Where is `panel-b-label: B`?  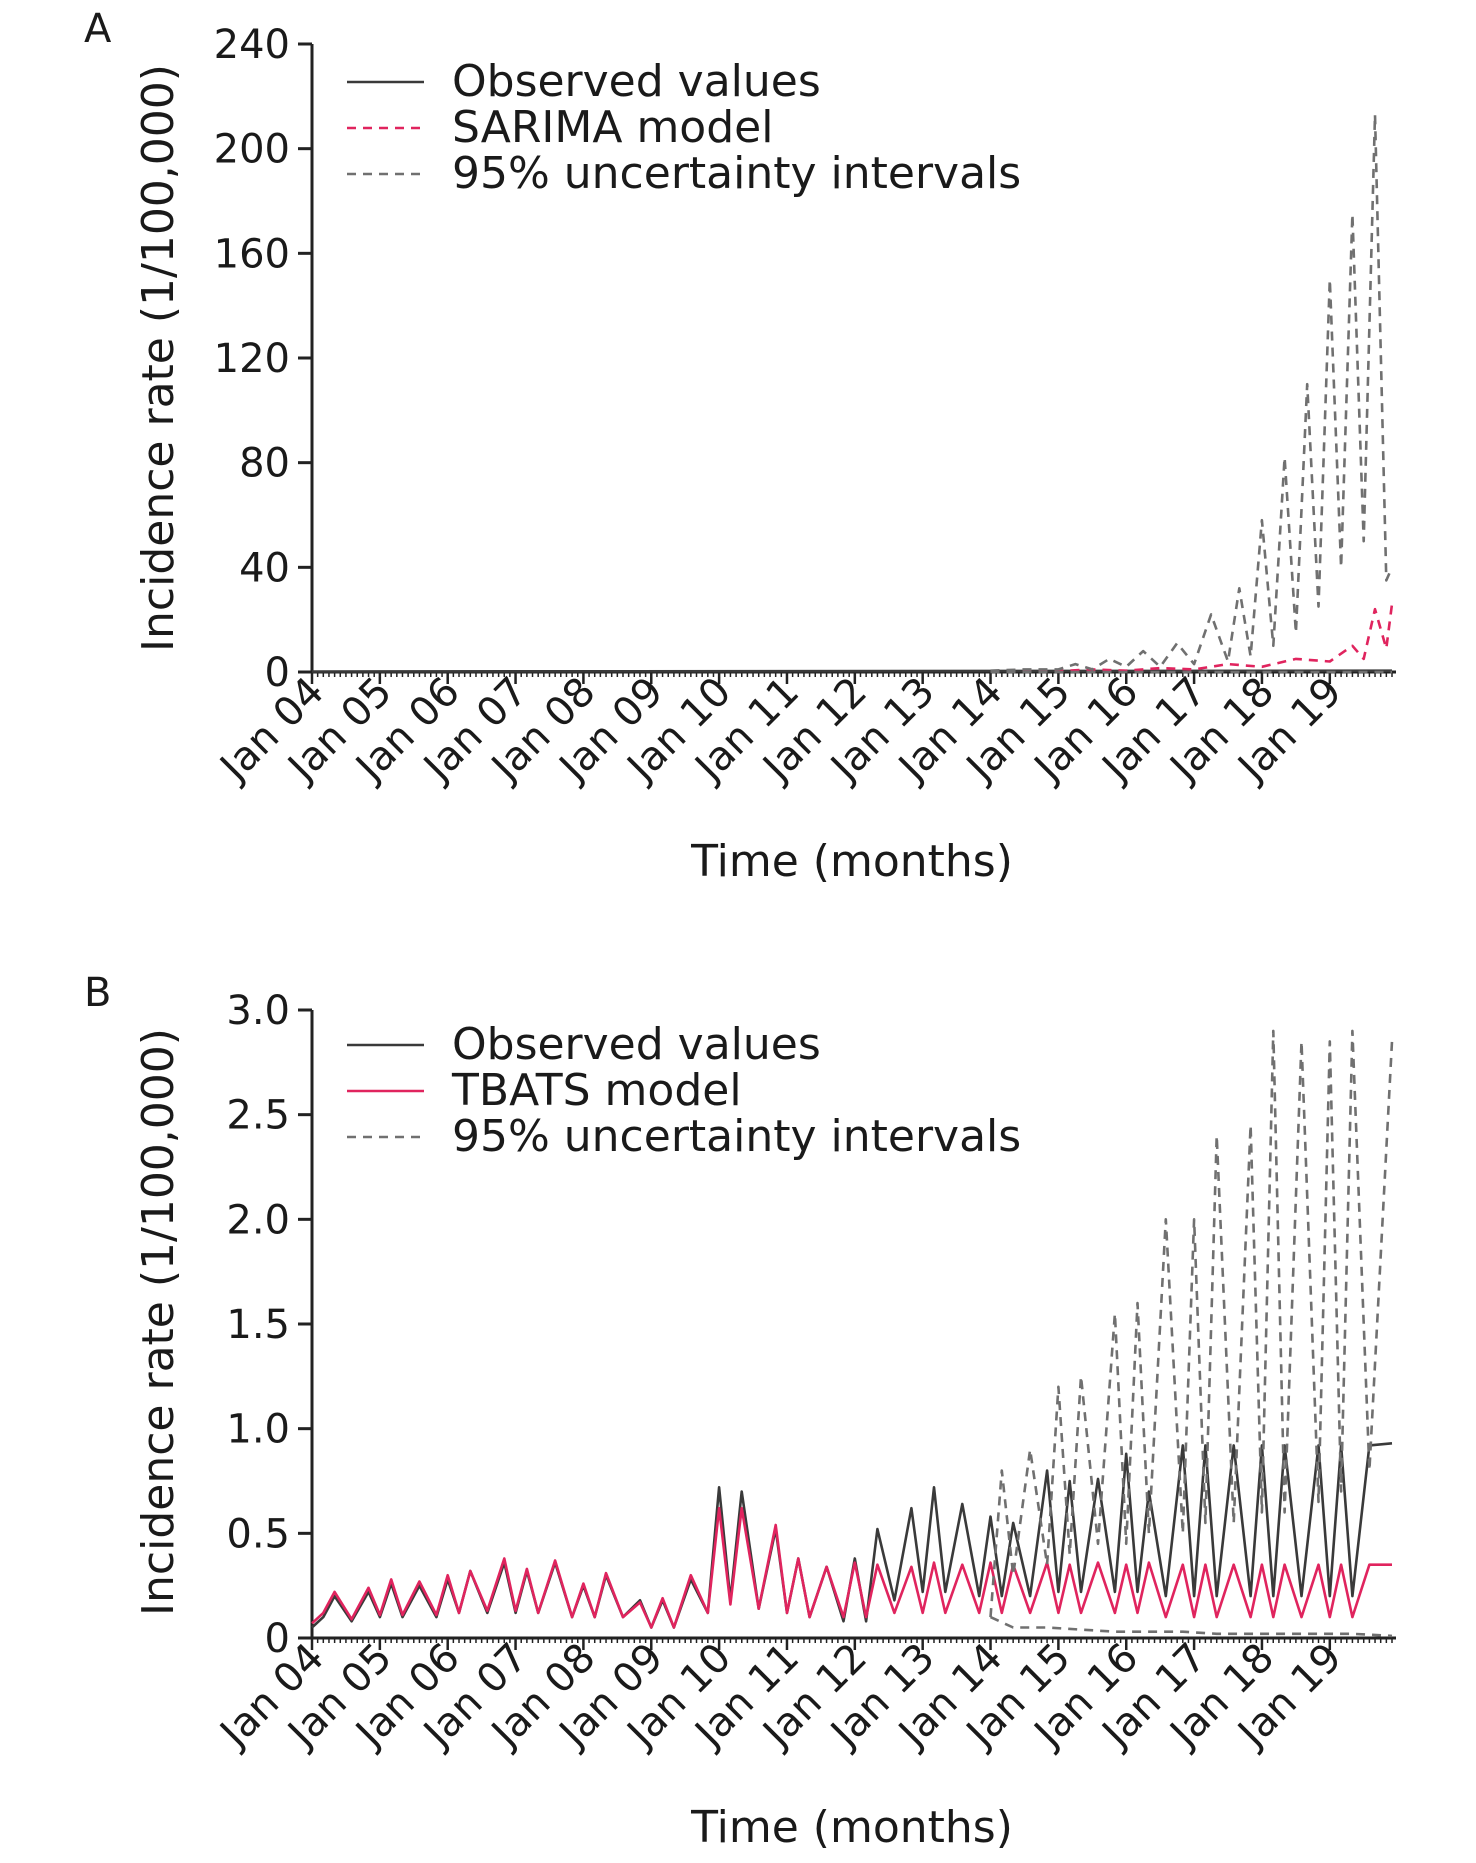 panel-b-label: B is located at coordinates (97, 993).